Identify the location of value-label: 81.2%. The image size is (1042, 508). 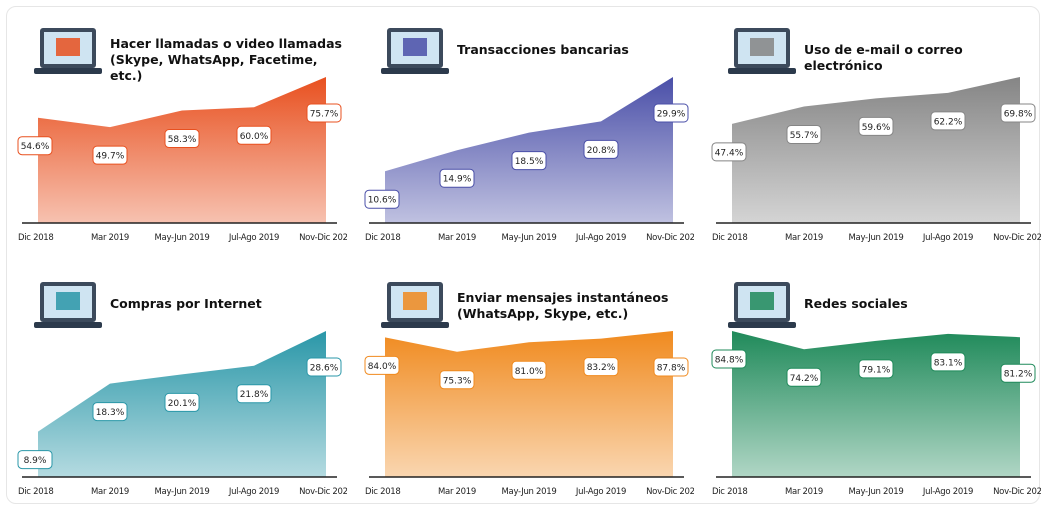
(1018, 375).